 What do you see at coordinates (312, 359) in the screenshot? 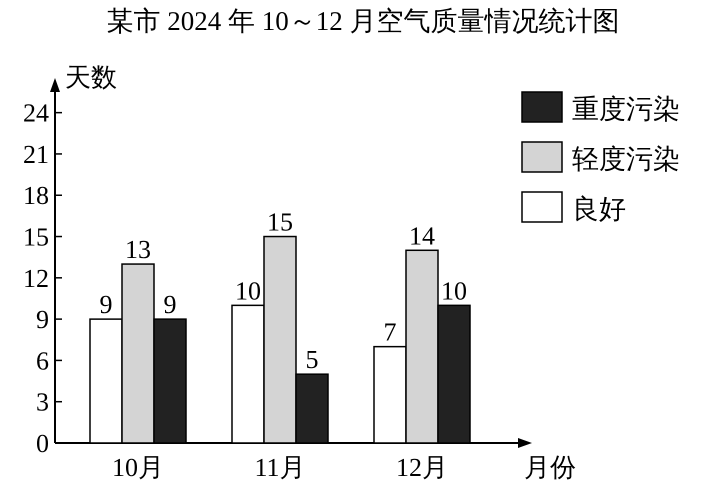
I see `data-label: 5` at bounding box center [312, 359].